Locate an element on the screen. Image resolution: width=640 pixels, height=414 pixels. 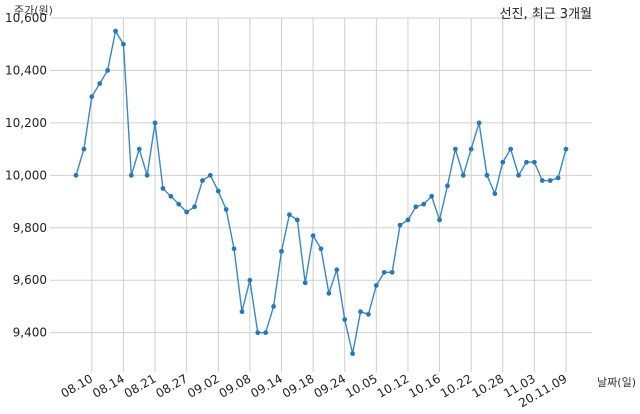
y-axis-title: 주가(원) is located at coordinates (33, 10).